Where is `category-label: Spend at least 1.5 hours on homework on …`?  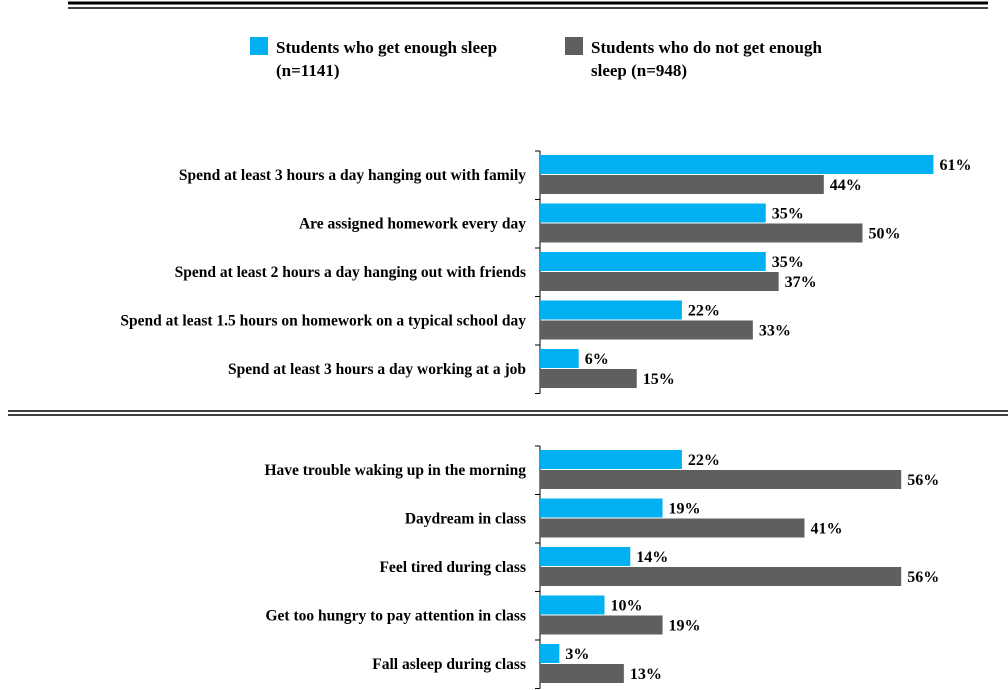 category-label: Spend at least 1.5 hours on homework on … is located at coordinates (323, 321).